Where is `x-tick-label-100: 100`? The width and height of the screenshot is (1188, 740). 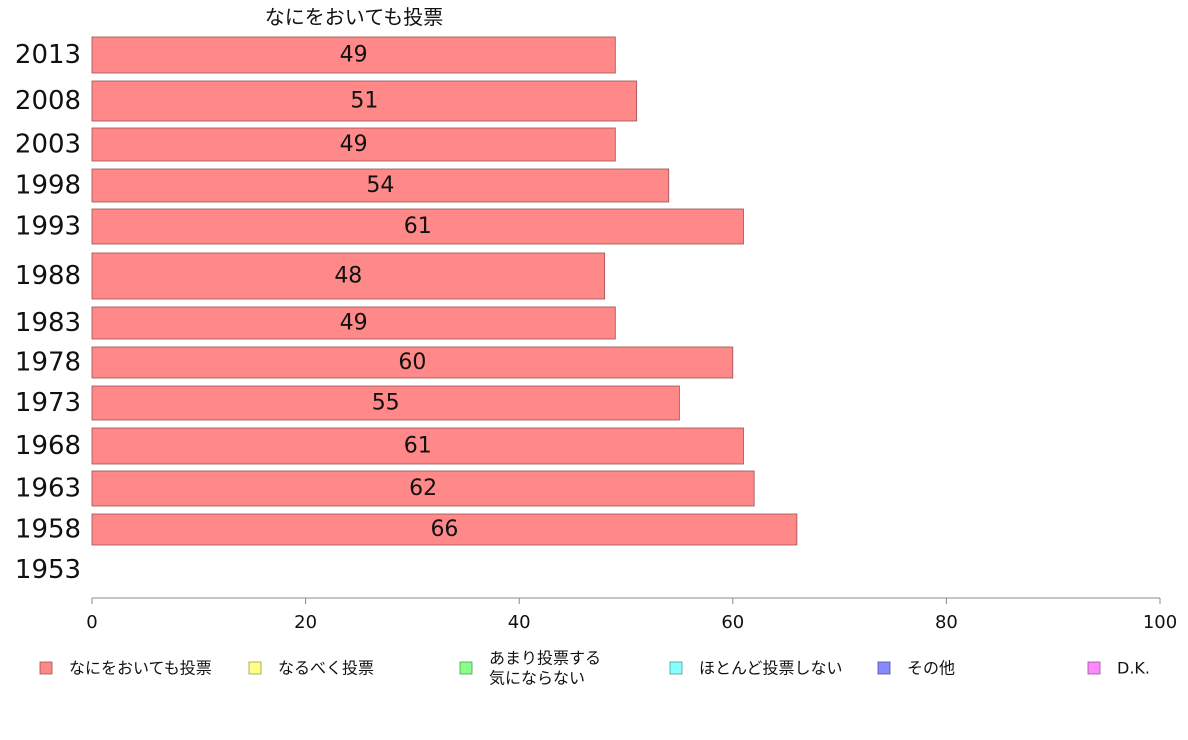
x-tick-label-100: 100 is located at coordinates (1160, 622).